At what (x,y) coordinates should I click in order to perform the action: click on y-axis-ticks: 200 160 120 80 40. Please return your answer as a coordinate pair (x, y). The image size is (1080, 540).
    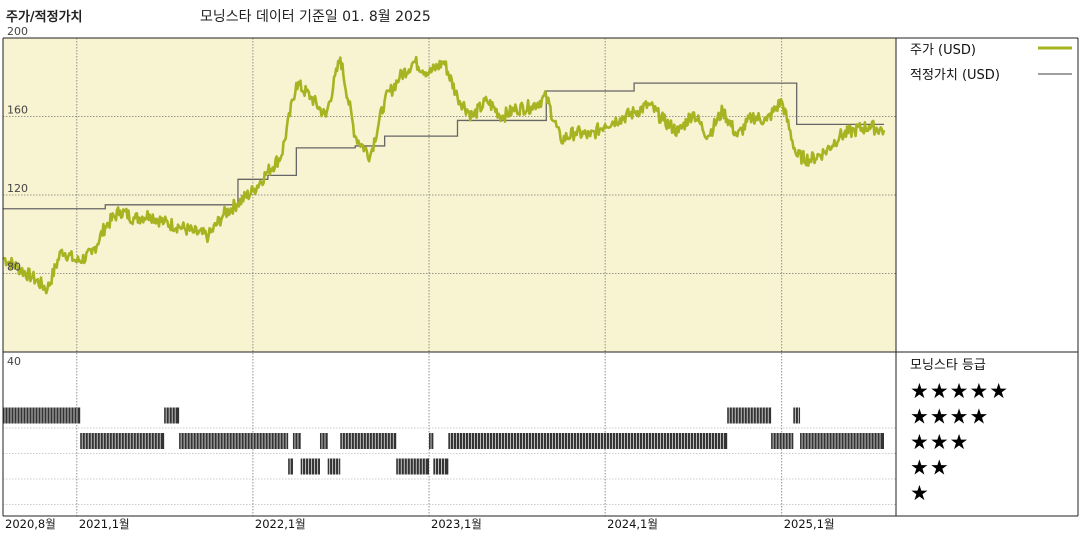
    Looking at the image, I should click on (17, 196).